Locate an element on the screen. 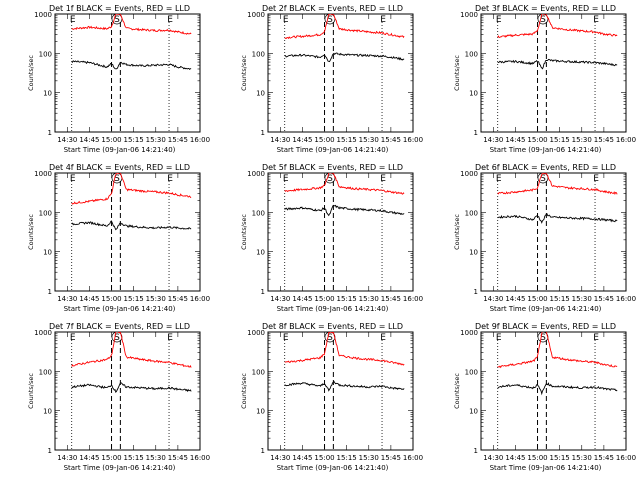 Image resolution: width=640 pixels, height=480 pixels. panel-title: Det 5f BLACK = Events, RED = LLD is located at coordinates (332, 167).